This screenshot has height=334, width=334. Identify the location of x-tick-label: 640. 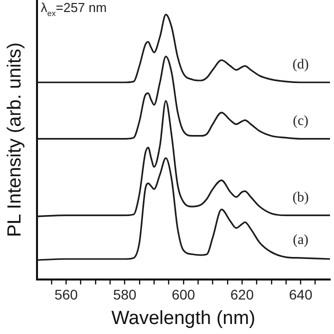
(301, 294).